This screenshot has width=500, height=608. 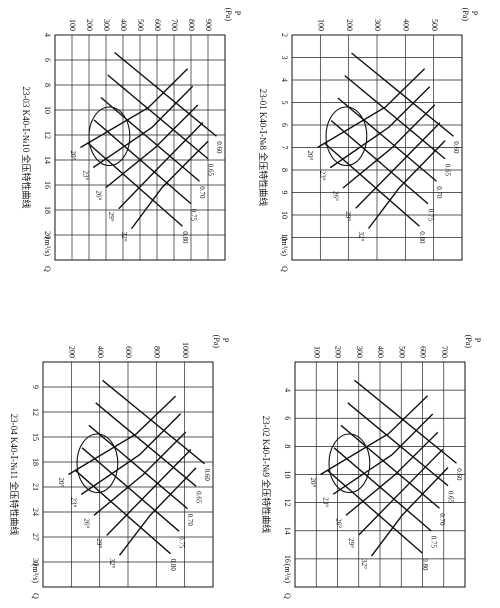 I want to click on x-tick-label: 7, so click(x=284, y=148).